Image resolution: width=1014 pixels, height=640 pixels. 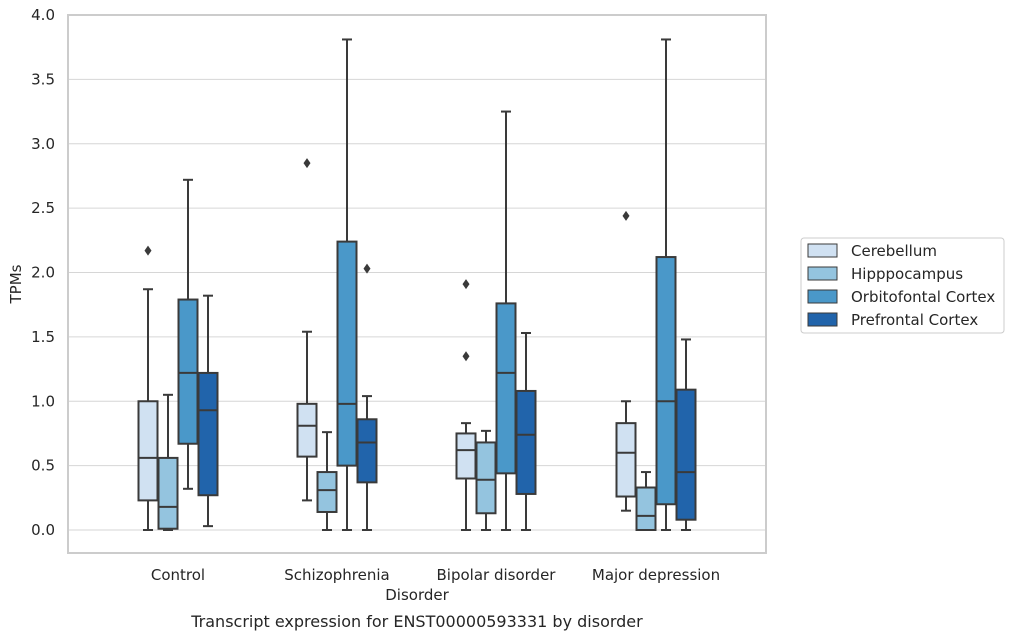 I want to click on legend-label: Cerebellum, so click(x=894, y=251).